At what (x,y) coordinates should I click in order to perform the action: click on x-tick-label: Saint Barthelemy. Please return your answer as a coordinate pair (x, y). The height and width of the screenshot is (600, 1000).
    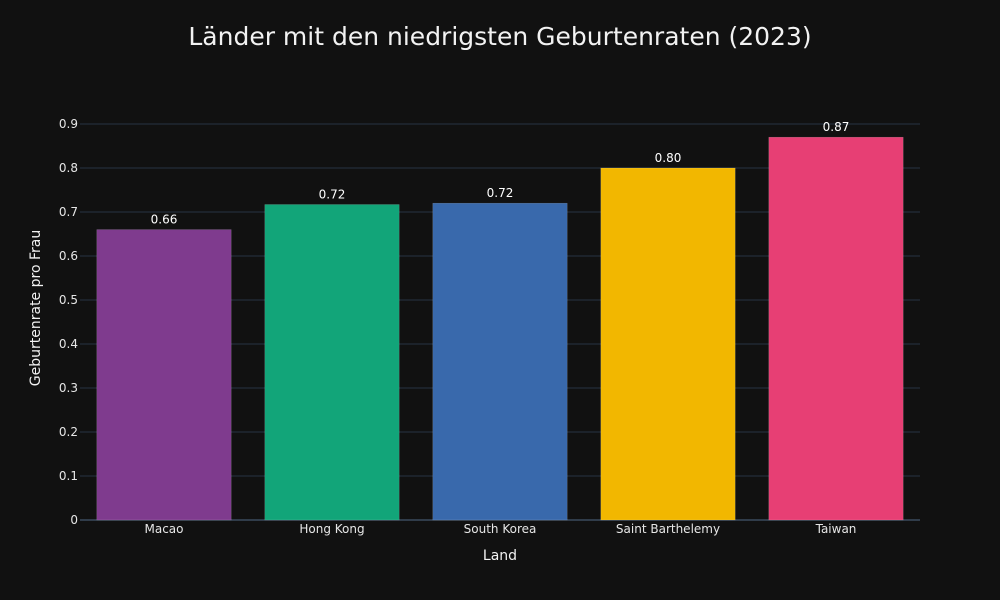
    Looking at the image, I should click on (668, 529).